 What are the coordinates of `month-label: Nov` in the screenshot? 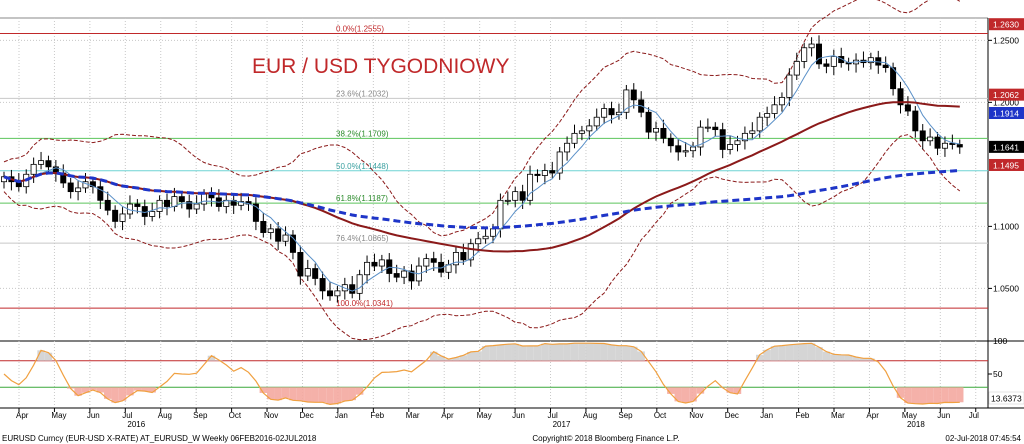 It's located at (696, 415).